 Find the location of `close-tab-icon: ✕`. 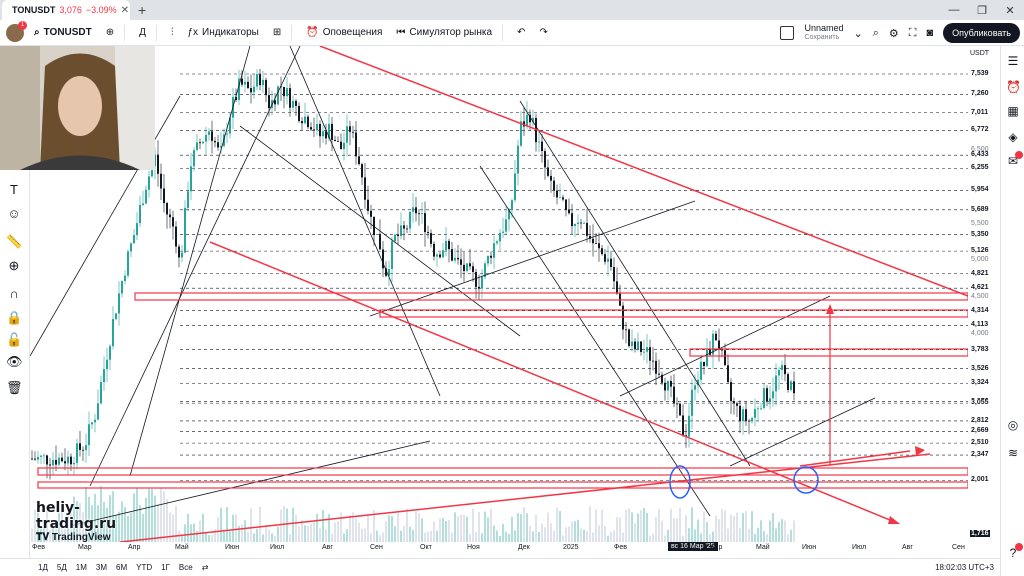

close-tab-icon: ✕ is located at coordinates (125, 10).